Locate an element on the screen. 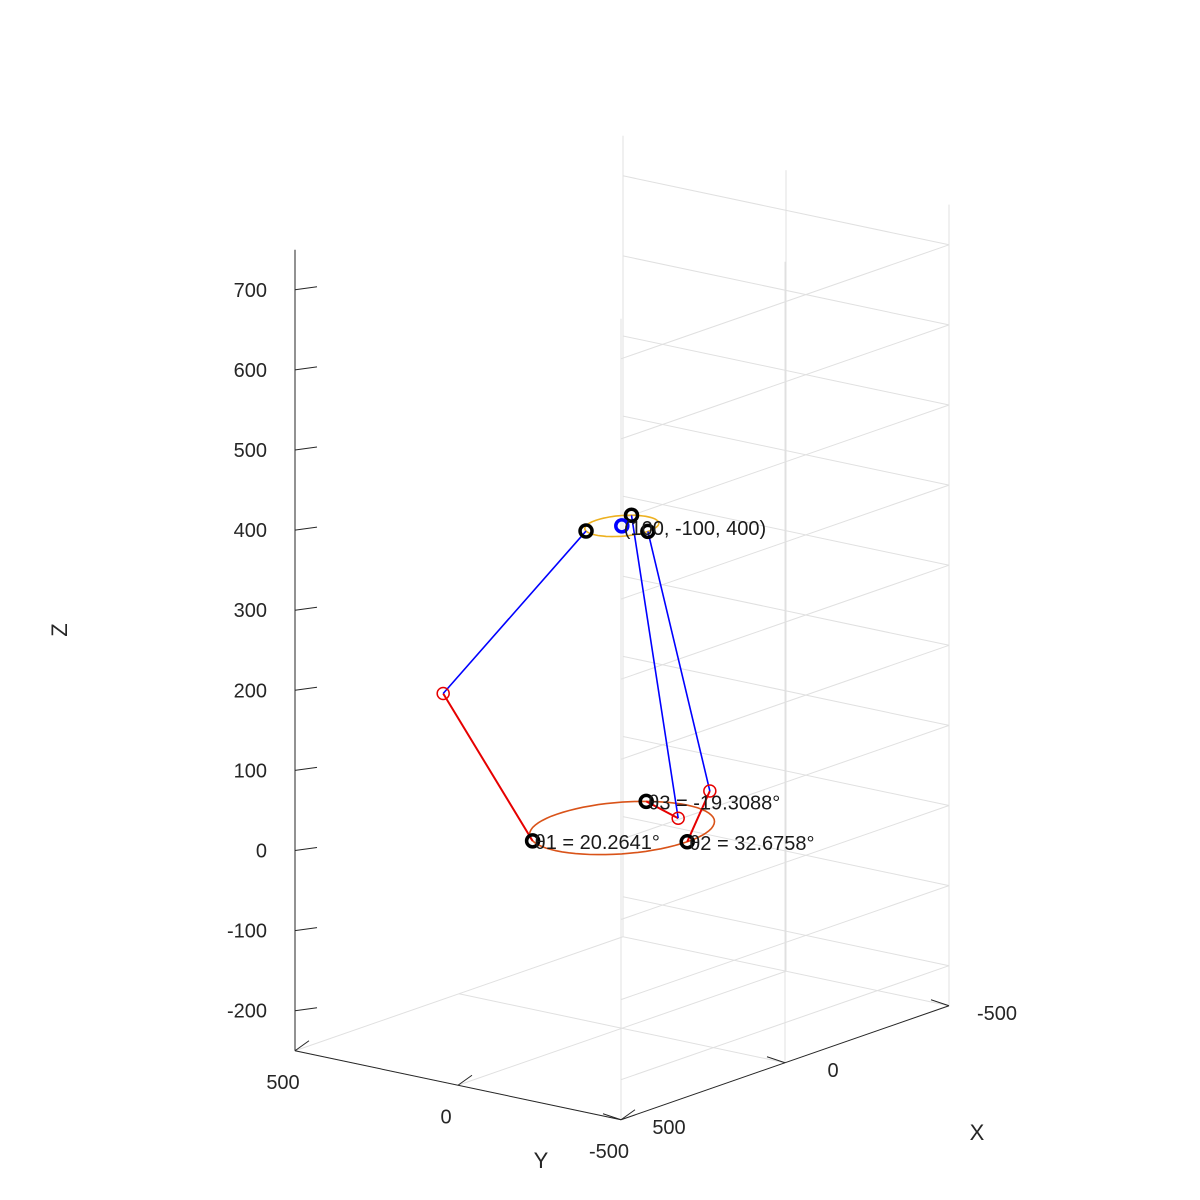 This screenshot has height=1200, width=1200. base-circle is located at coordinates (622, 828).